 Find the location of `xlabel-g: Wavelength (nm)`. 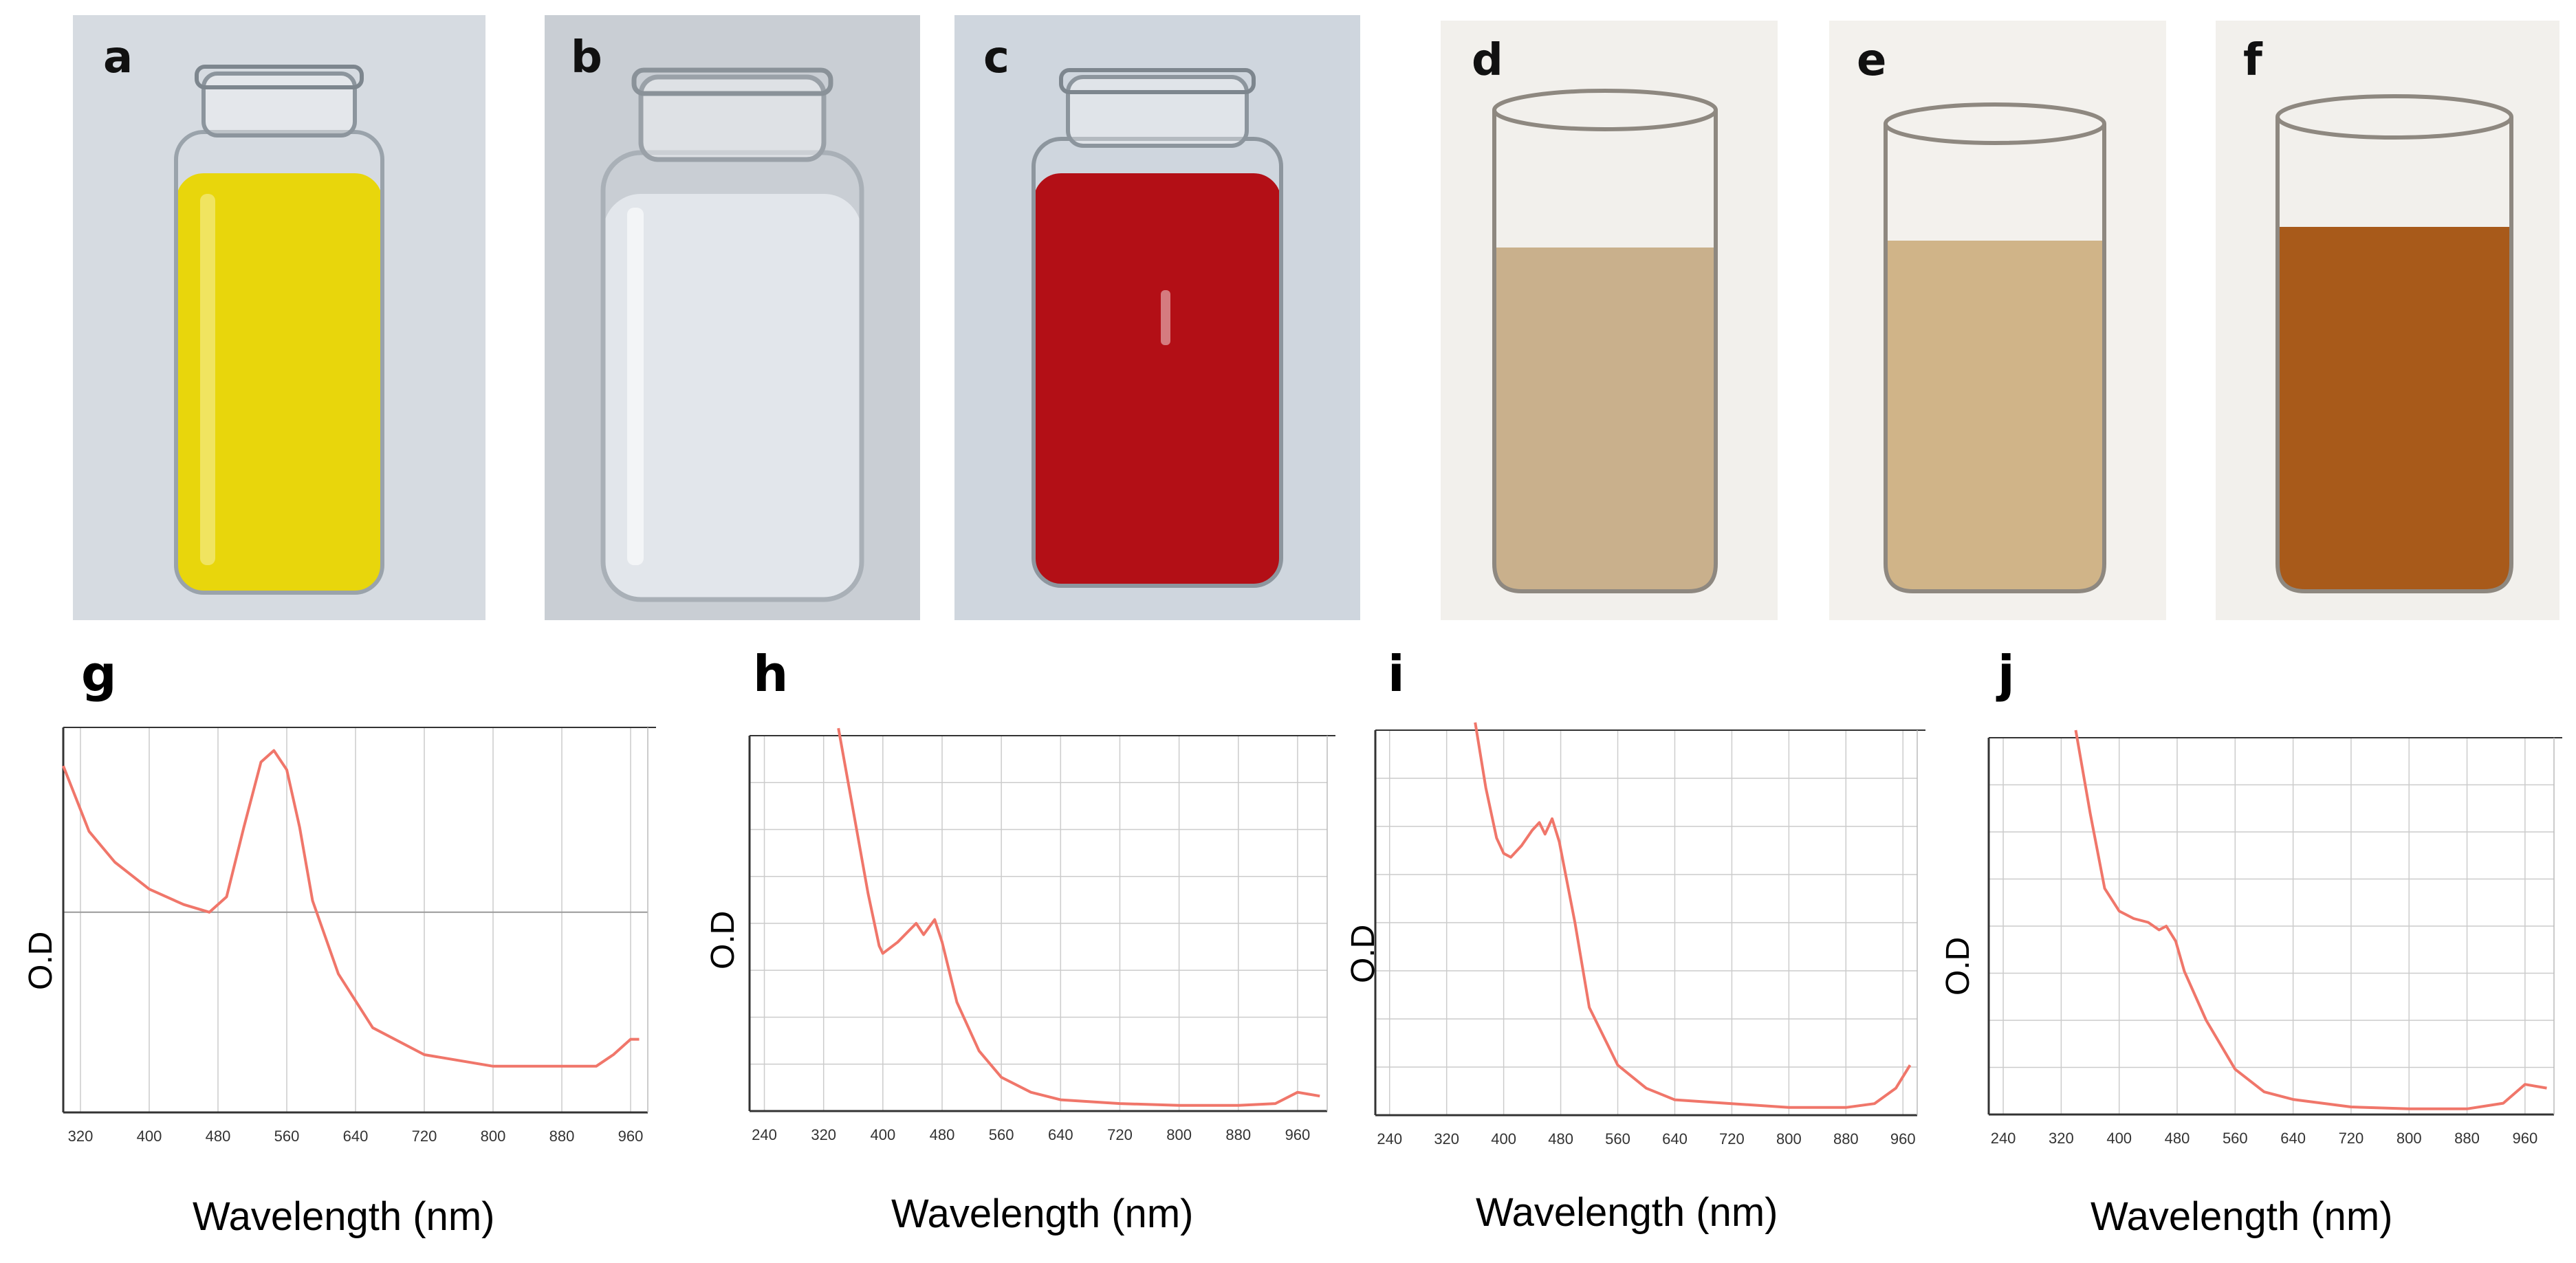

xlabel-g: Wavelength (nm) is located at coordinates (344, 1217).